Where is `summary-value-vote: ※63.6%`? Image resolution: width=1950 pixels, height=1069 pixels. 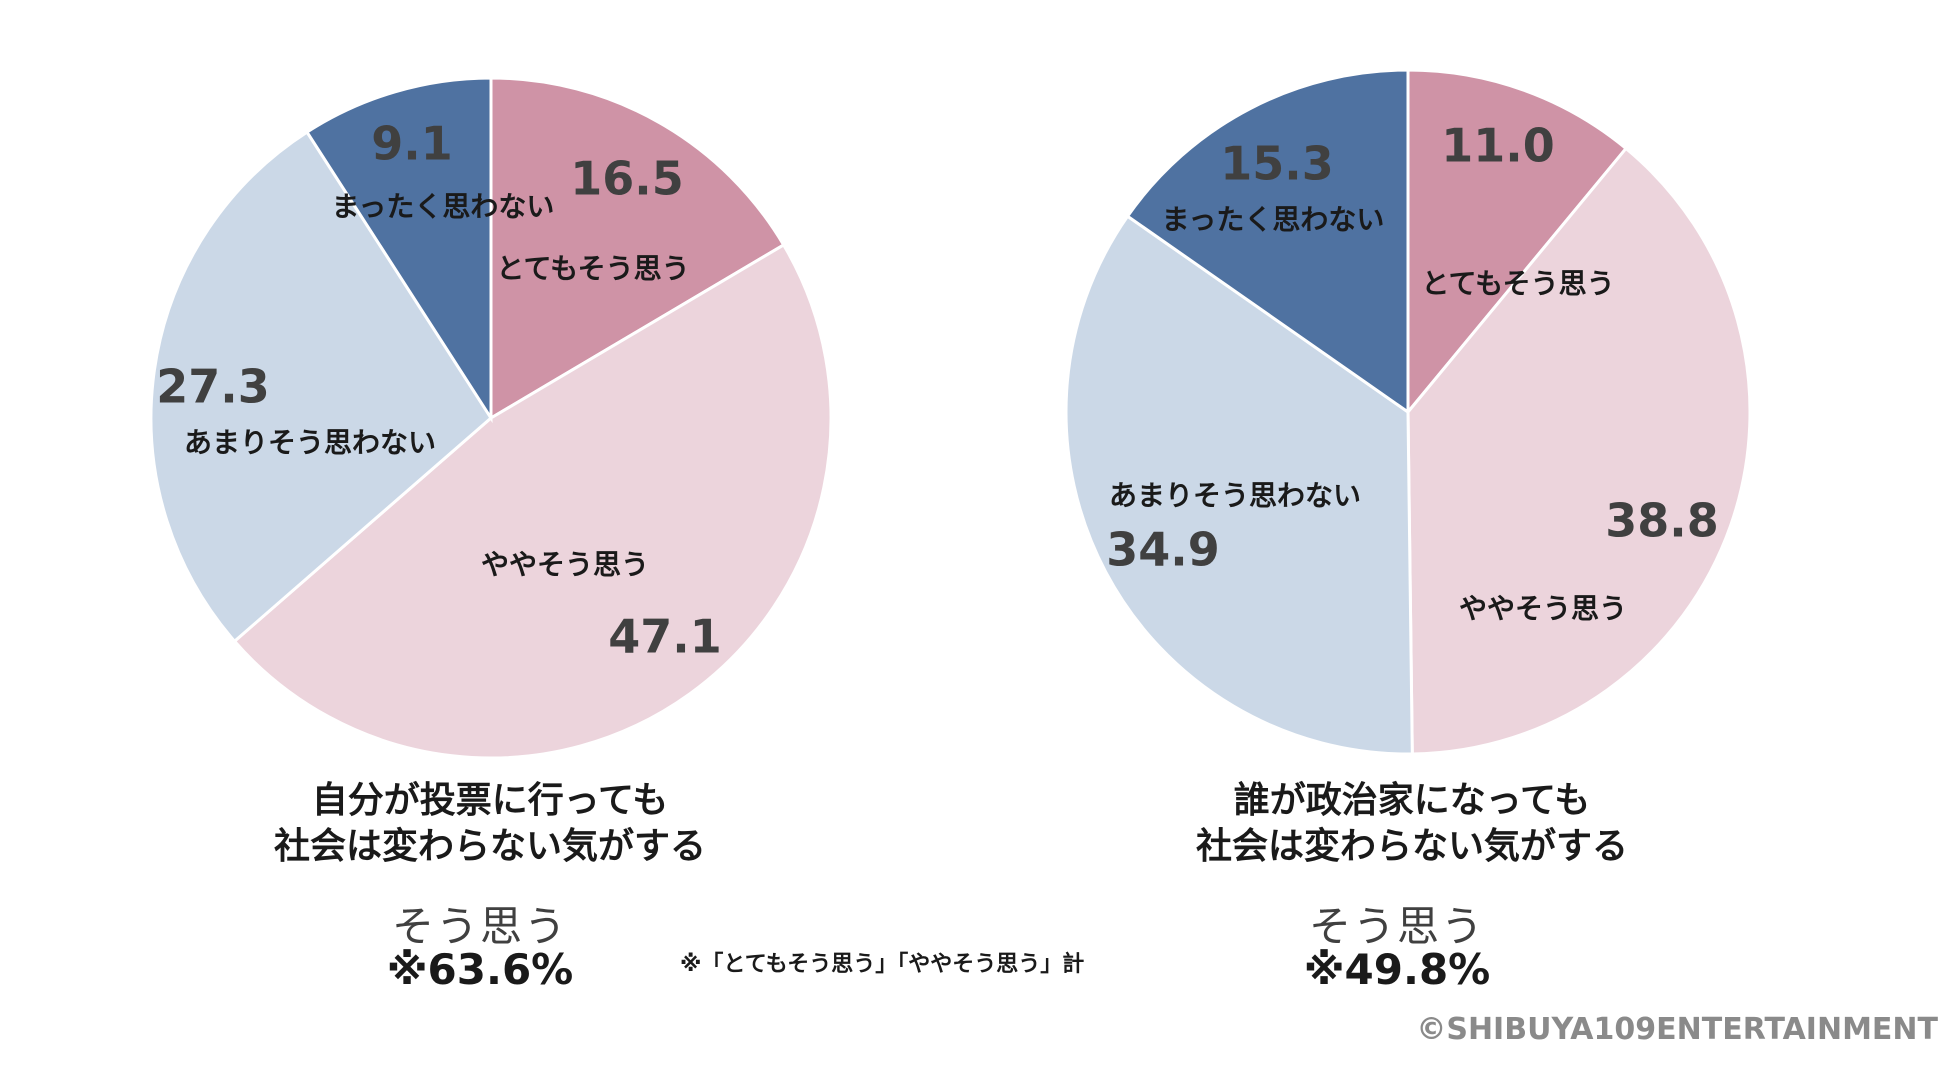 summary-value-vote: ※63.6% is located at coordinates (480, 969).